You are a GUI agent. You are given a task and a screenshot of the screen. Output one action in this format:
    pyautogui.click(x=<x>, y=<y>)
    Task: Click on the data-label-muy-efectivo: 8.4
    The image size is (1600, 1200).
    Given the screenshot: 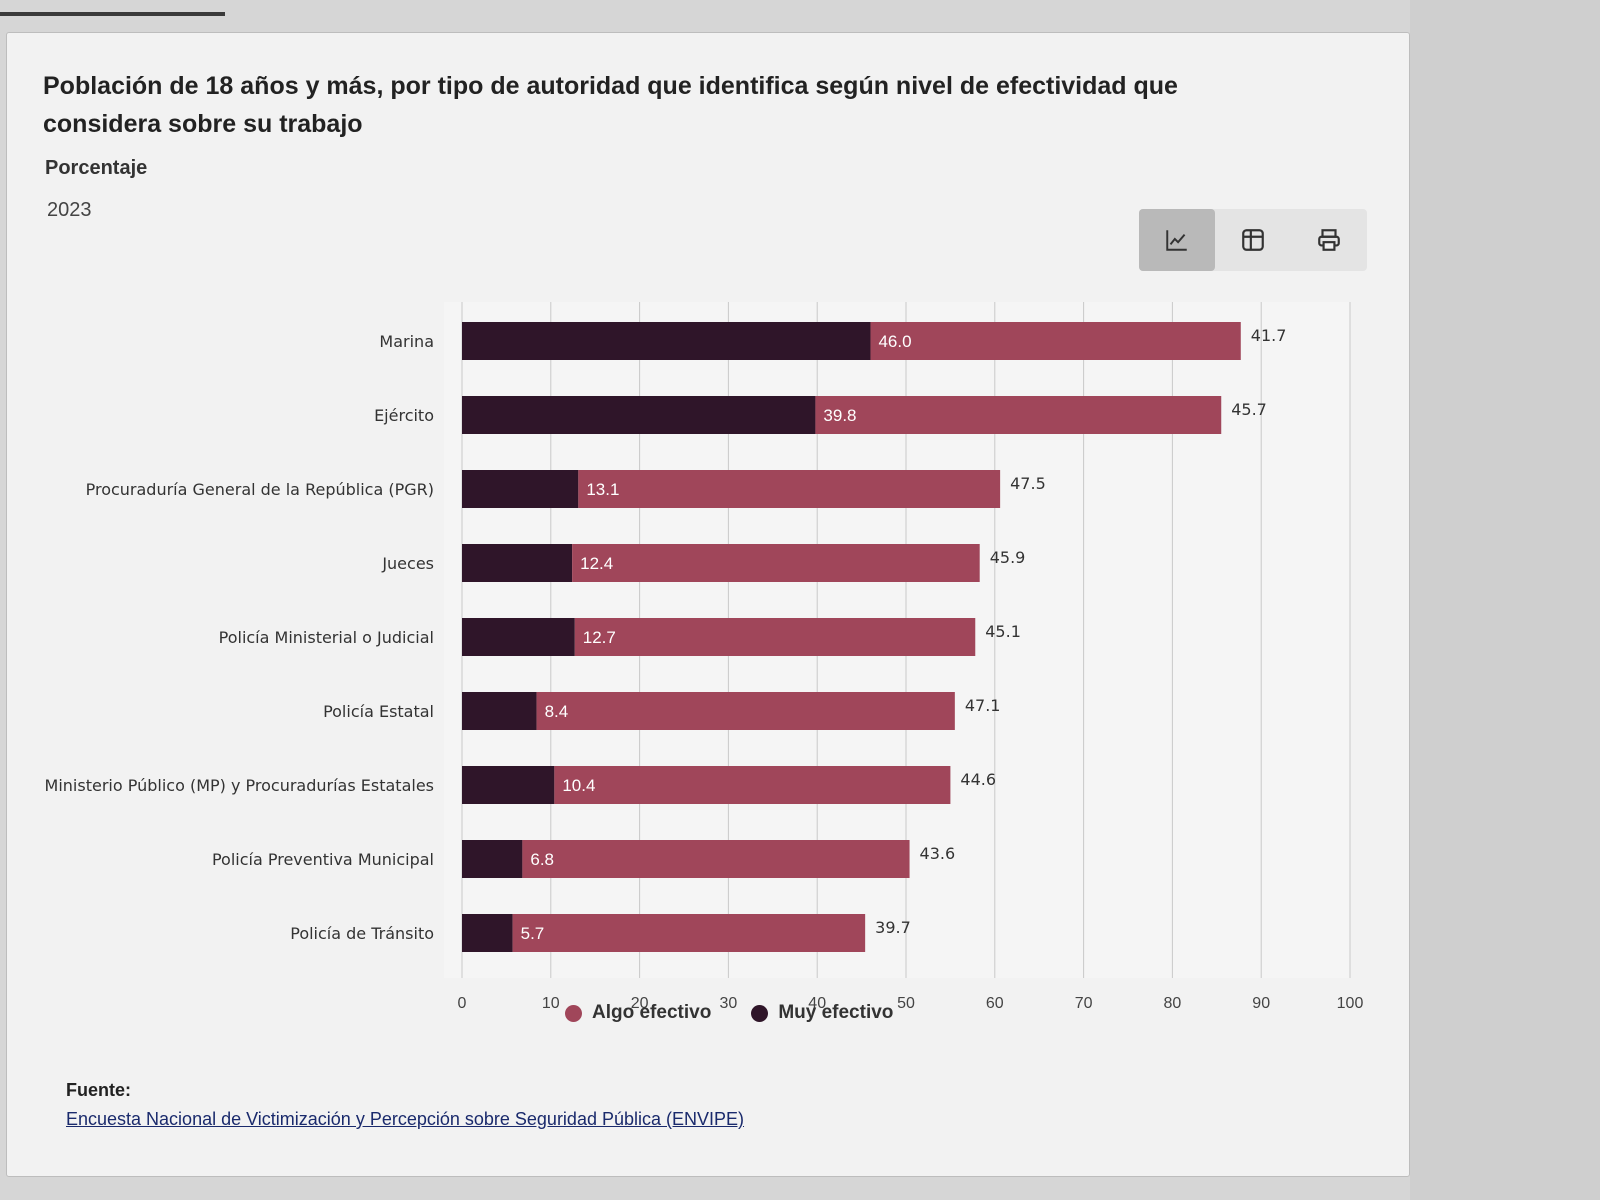 What is the action you would take?
    pyautogui.click(x=557, y=711)
    